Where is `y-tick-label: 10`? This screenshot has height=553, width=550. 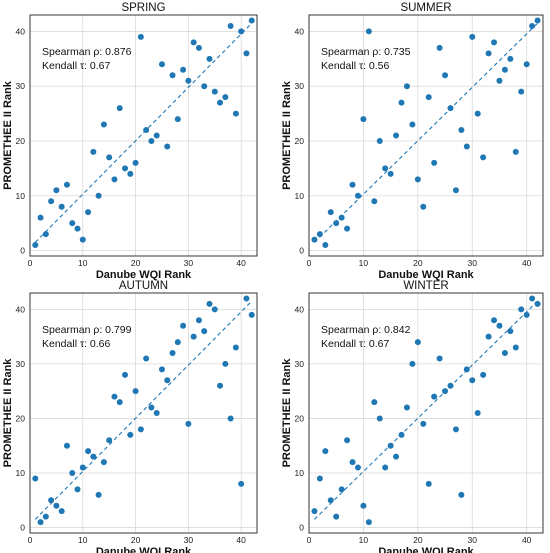 y-tick-label: 10 is located at coordinates (300, 196).